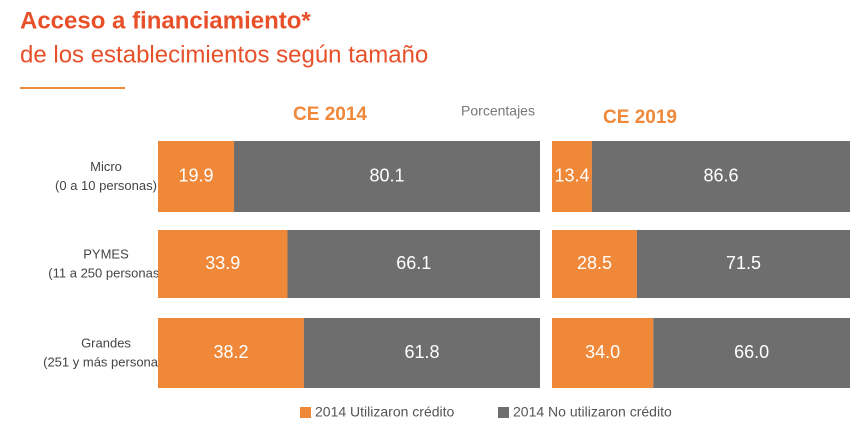  What do you see at coordinates (224, 54) in the screenshot?
I see `chart-subtitle: de los establecimientos según tamaño` at bounding box center [224, 54].